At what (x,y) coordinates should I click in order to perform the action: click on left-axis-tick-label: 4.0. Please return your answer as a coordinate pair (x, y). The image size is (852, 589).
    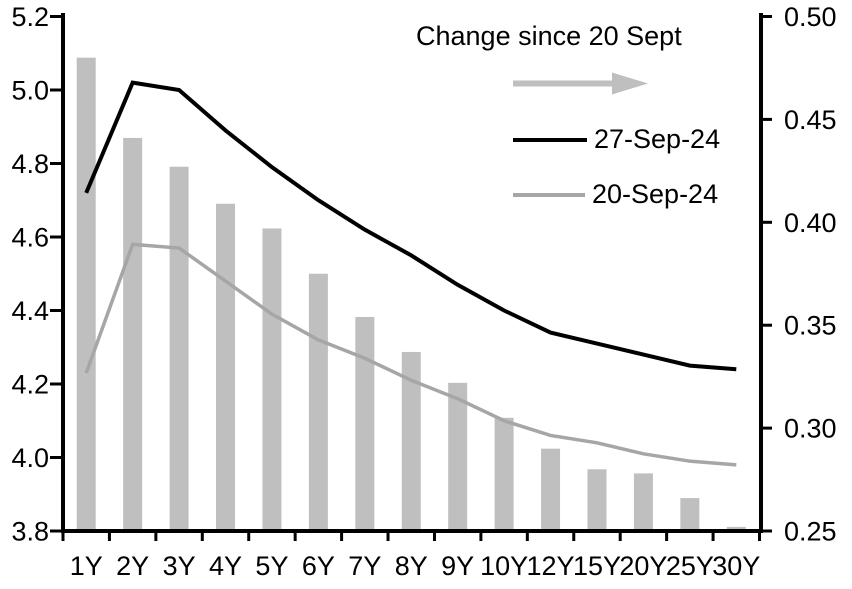
    Looking at the image, I should click on (30, 458).